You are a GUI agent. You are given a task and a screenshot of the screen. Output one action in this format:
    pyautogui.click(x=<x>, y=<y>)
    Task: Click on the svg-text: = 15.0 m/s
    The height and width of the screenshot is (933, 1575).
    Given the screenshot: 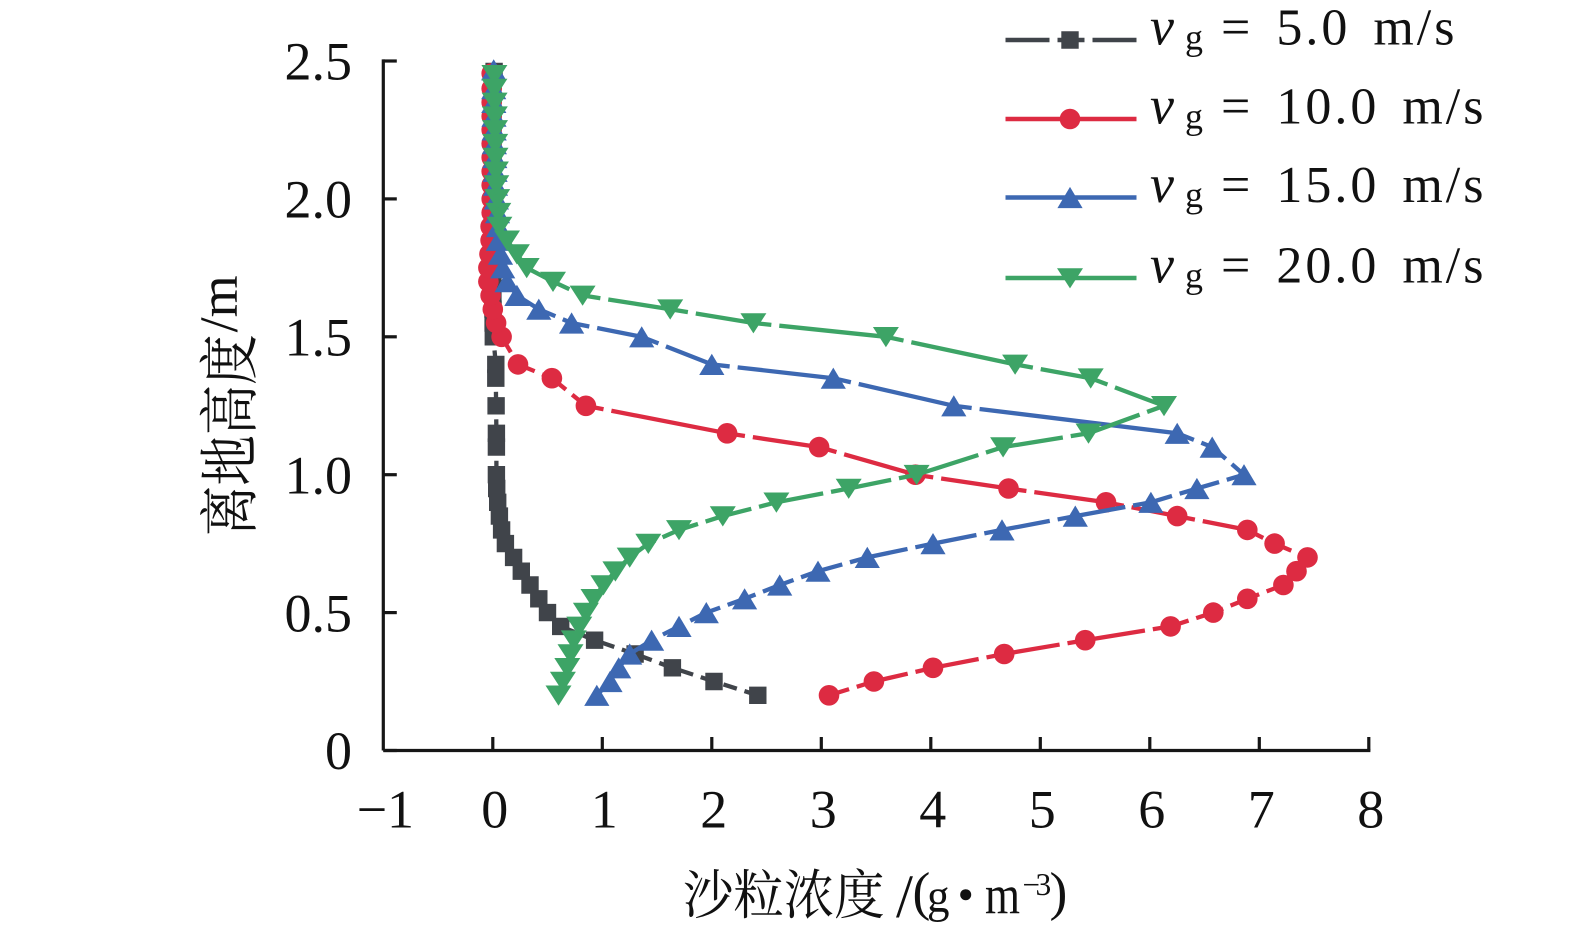 What is the action you would take?
    pyautogui.click(x=1353, y=185)
    